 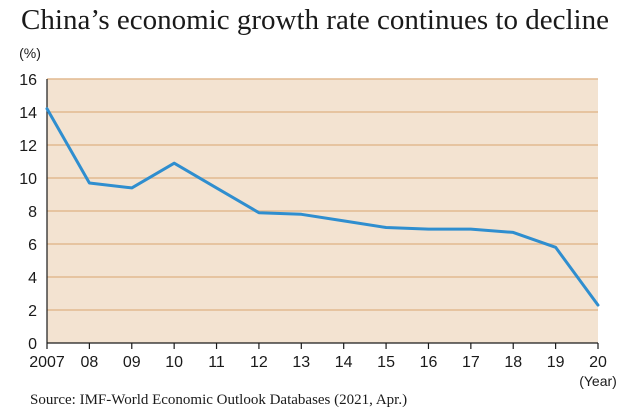 I want to click on x-tick-label: 18, so click(x=513, y=362).